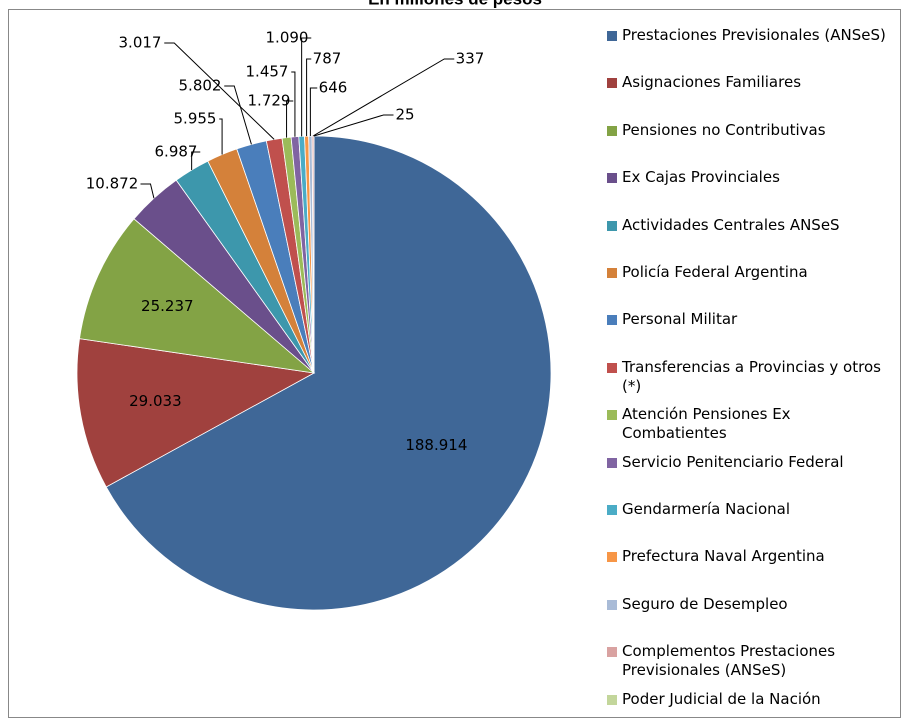 The width and height of the screenshot is (909, 726). Describe the element at coordinates (724, 129) in the screenshot. I see `legend-label: Pensiones no Contributivas` at that location.